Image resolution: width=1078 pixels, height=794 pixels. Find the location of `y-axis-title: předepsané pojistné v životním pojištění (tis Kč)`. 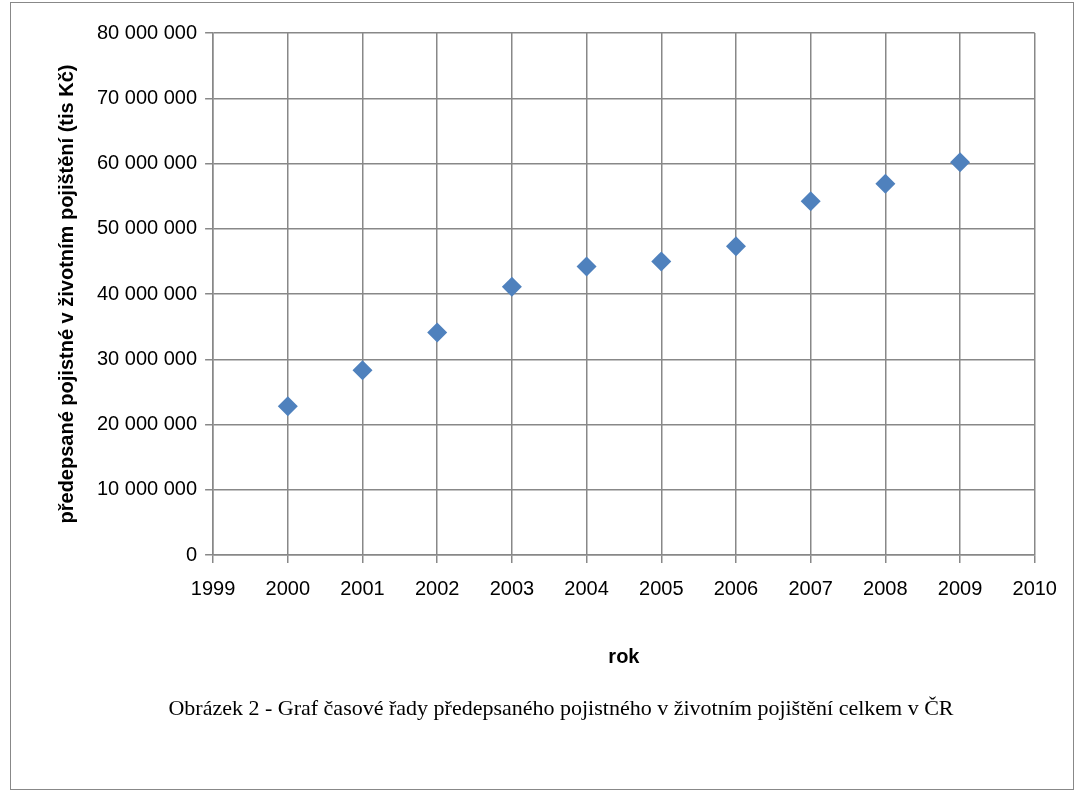

y-axis-title: předepsané pojistné v životním pojištění (tis Kč) is located at coordinates (65, 294).